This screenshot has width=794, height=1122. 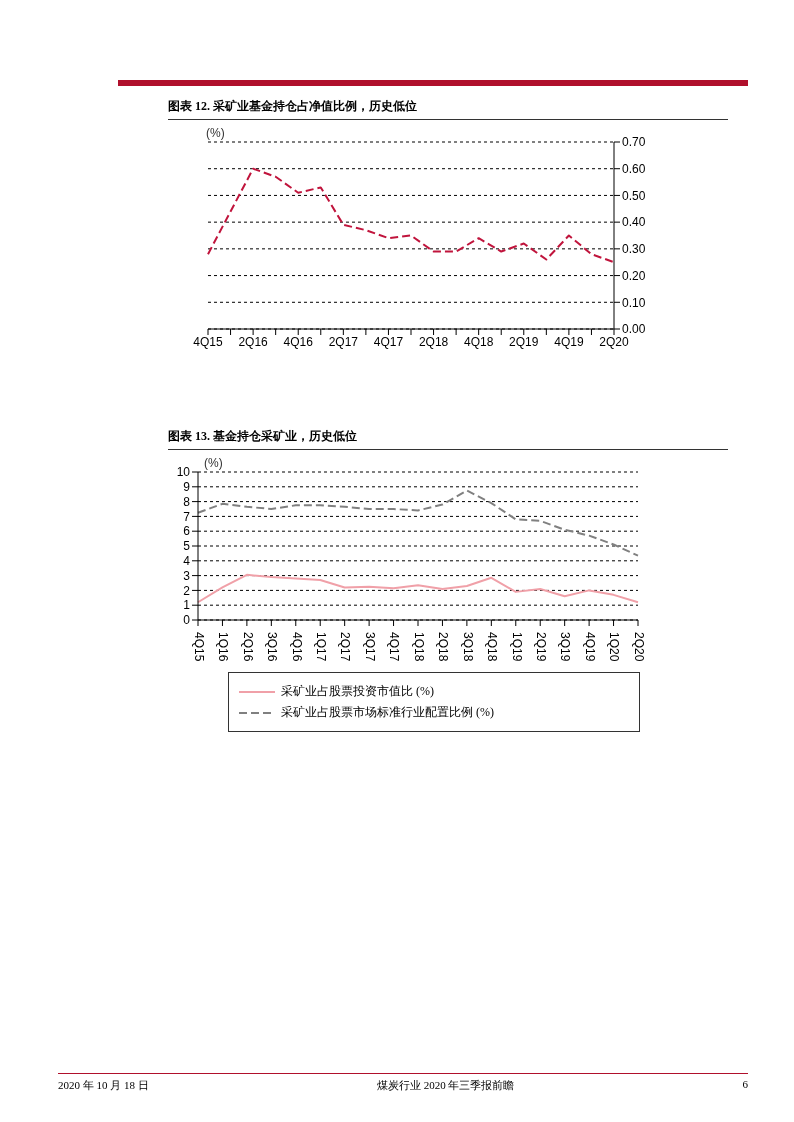 What do you see at coordinates (103, 1085) in the screenshot?
I see `text: 2020 年 10 月 18 日` at bounding box center [103, 1085].